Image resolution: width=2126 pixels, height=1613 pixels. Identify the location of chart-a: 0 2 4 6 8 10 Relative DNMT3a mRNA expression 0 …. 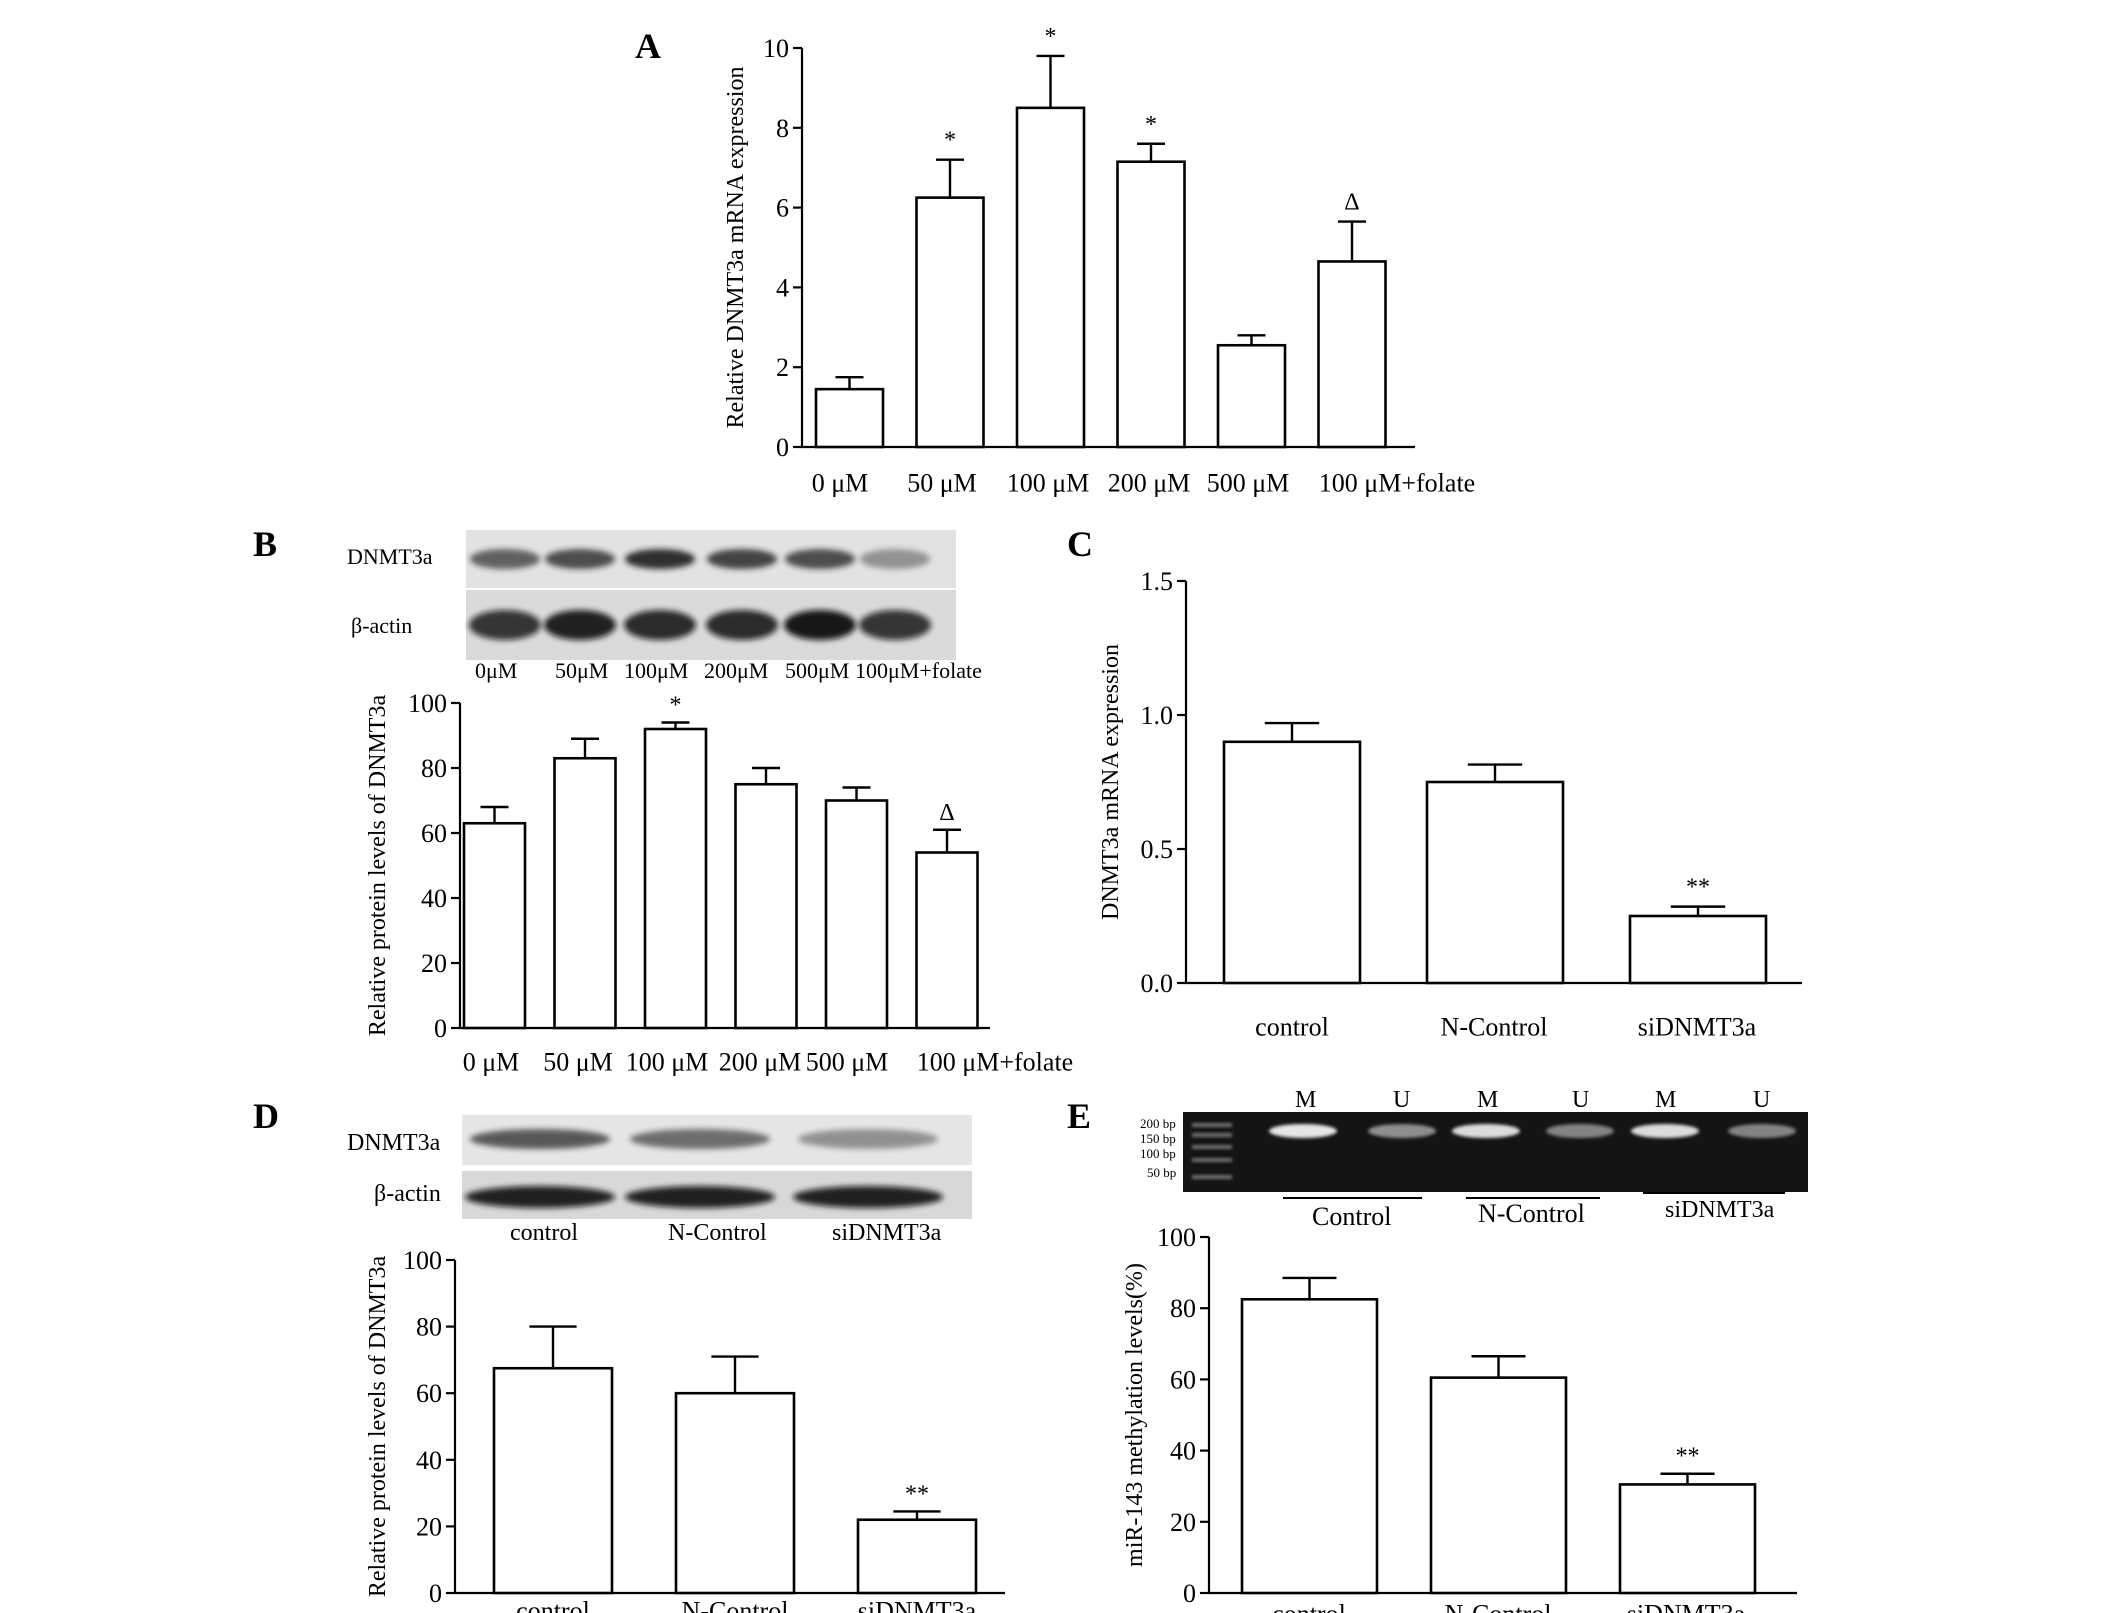
(1099, 260).